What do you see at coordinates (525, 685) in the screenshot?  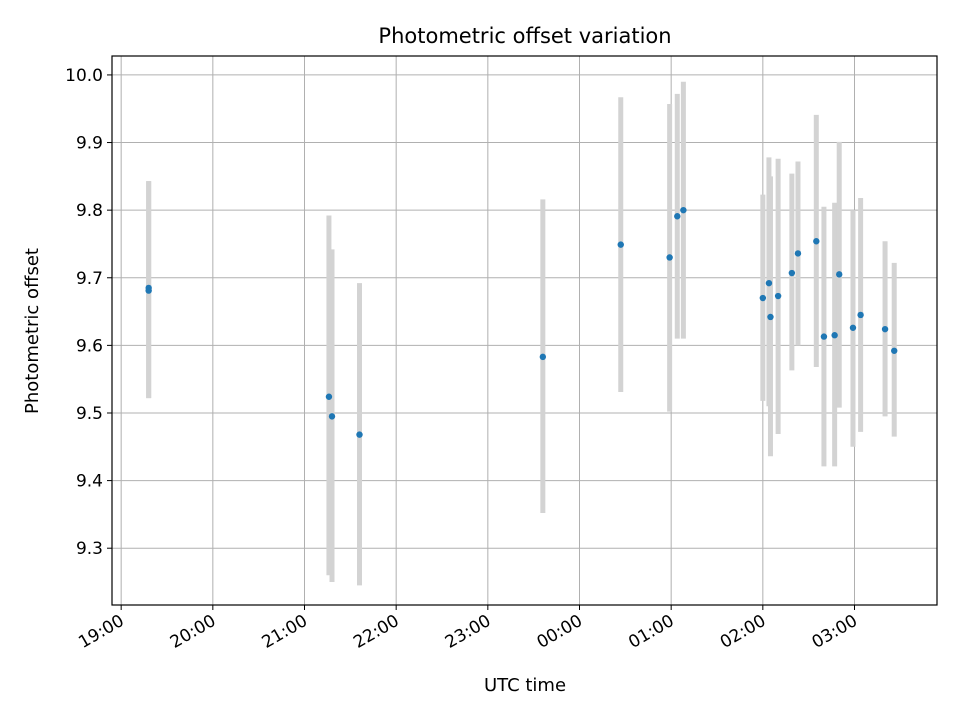 I see `x-axis-title: UTC time` at bounding box center [525, 685].